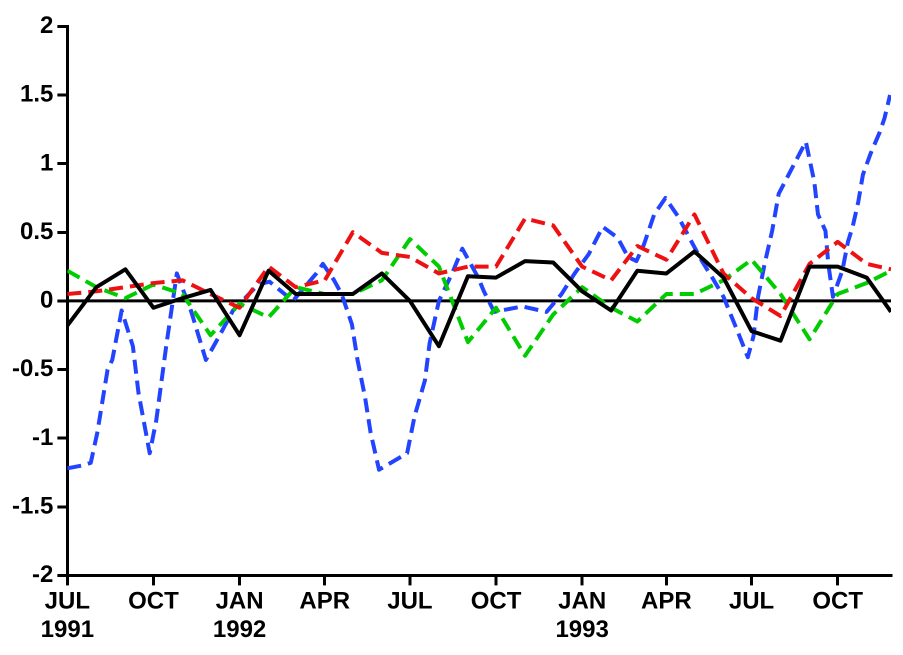  I want to click on y-tick-label: 1.5, so click(37, 94).